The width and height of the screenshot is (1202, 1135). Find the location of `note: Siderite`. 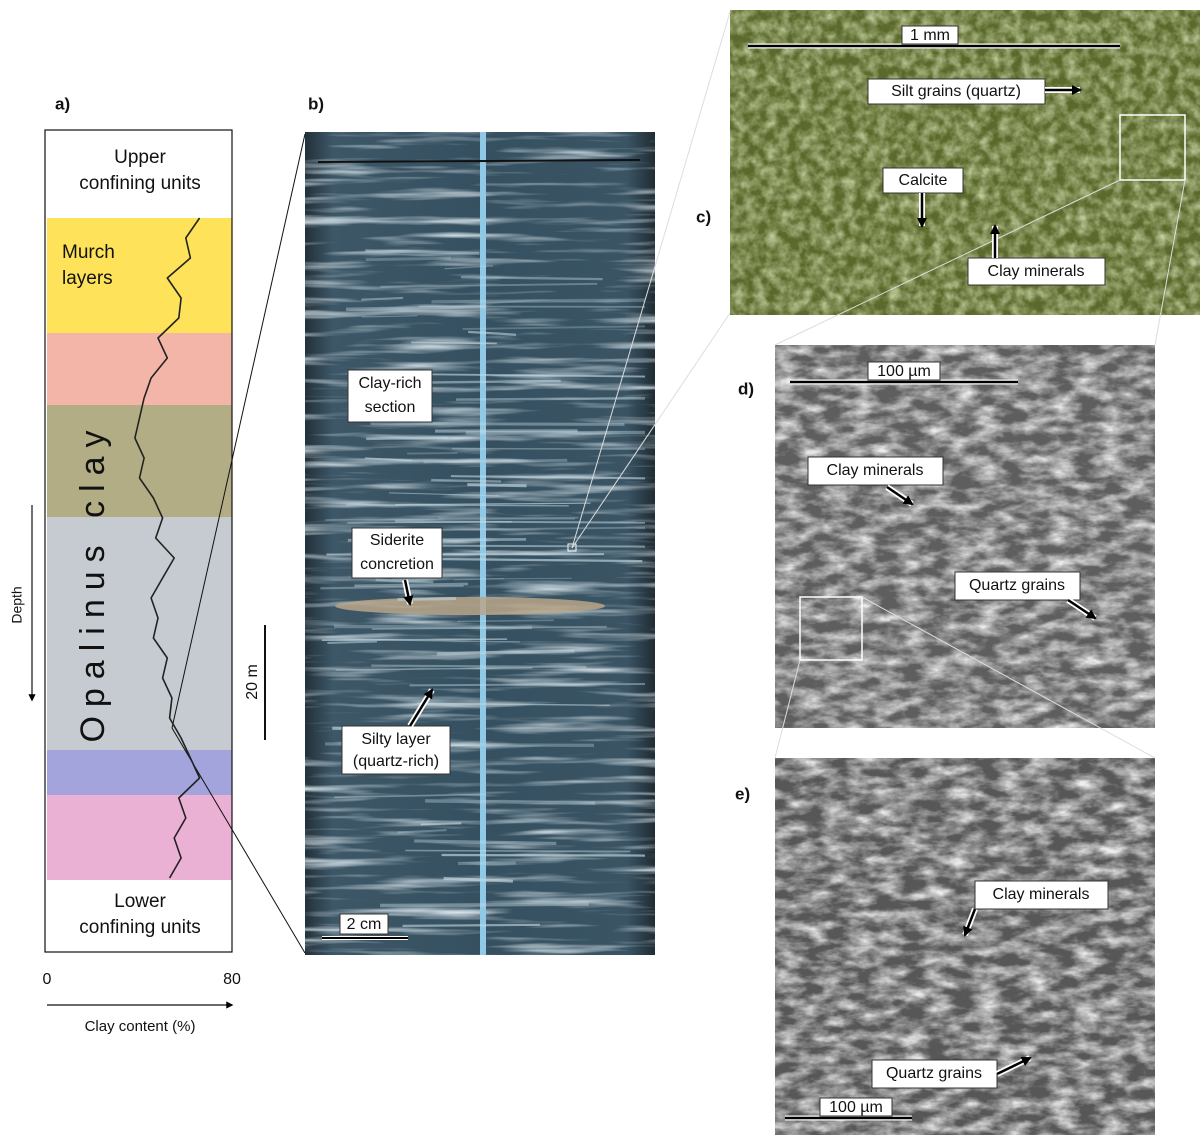

note: Siderite is located at coordinates (397, 540).